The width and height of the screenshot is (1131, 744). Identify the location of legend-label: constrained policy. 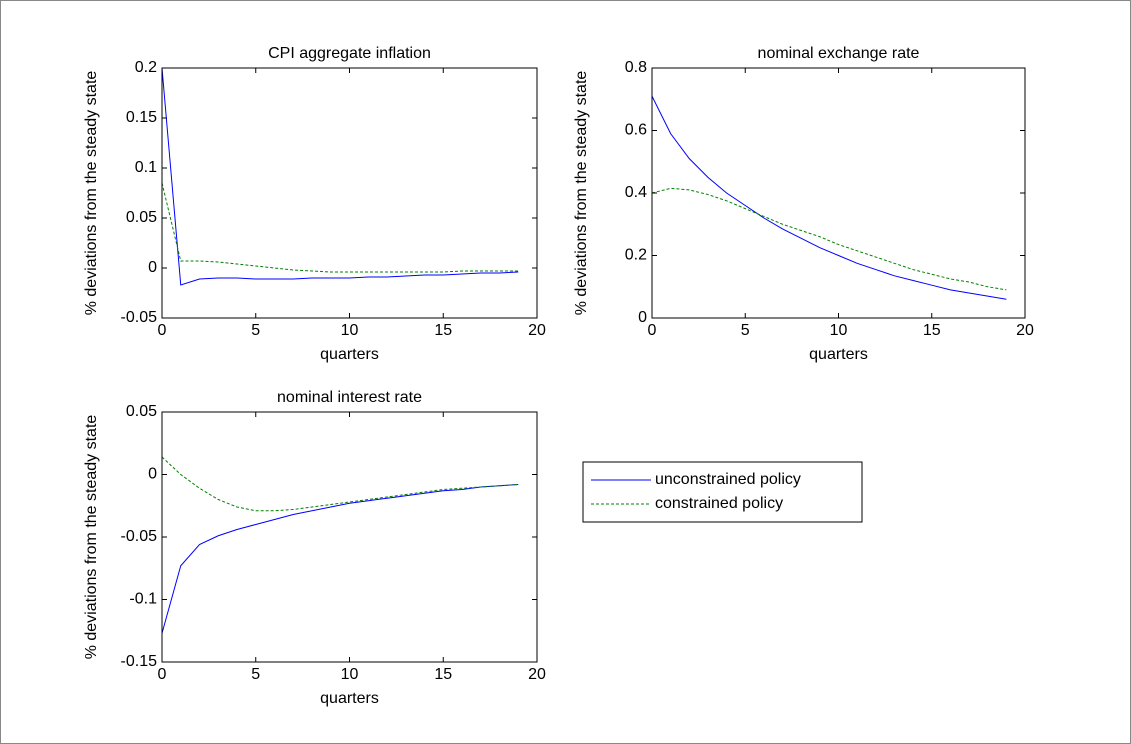
(719, 503).